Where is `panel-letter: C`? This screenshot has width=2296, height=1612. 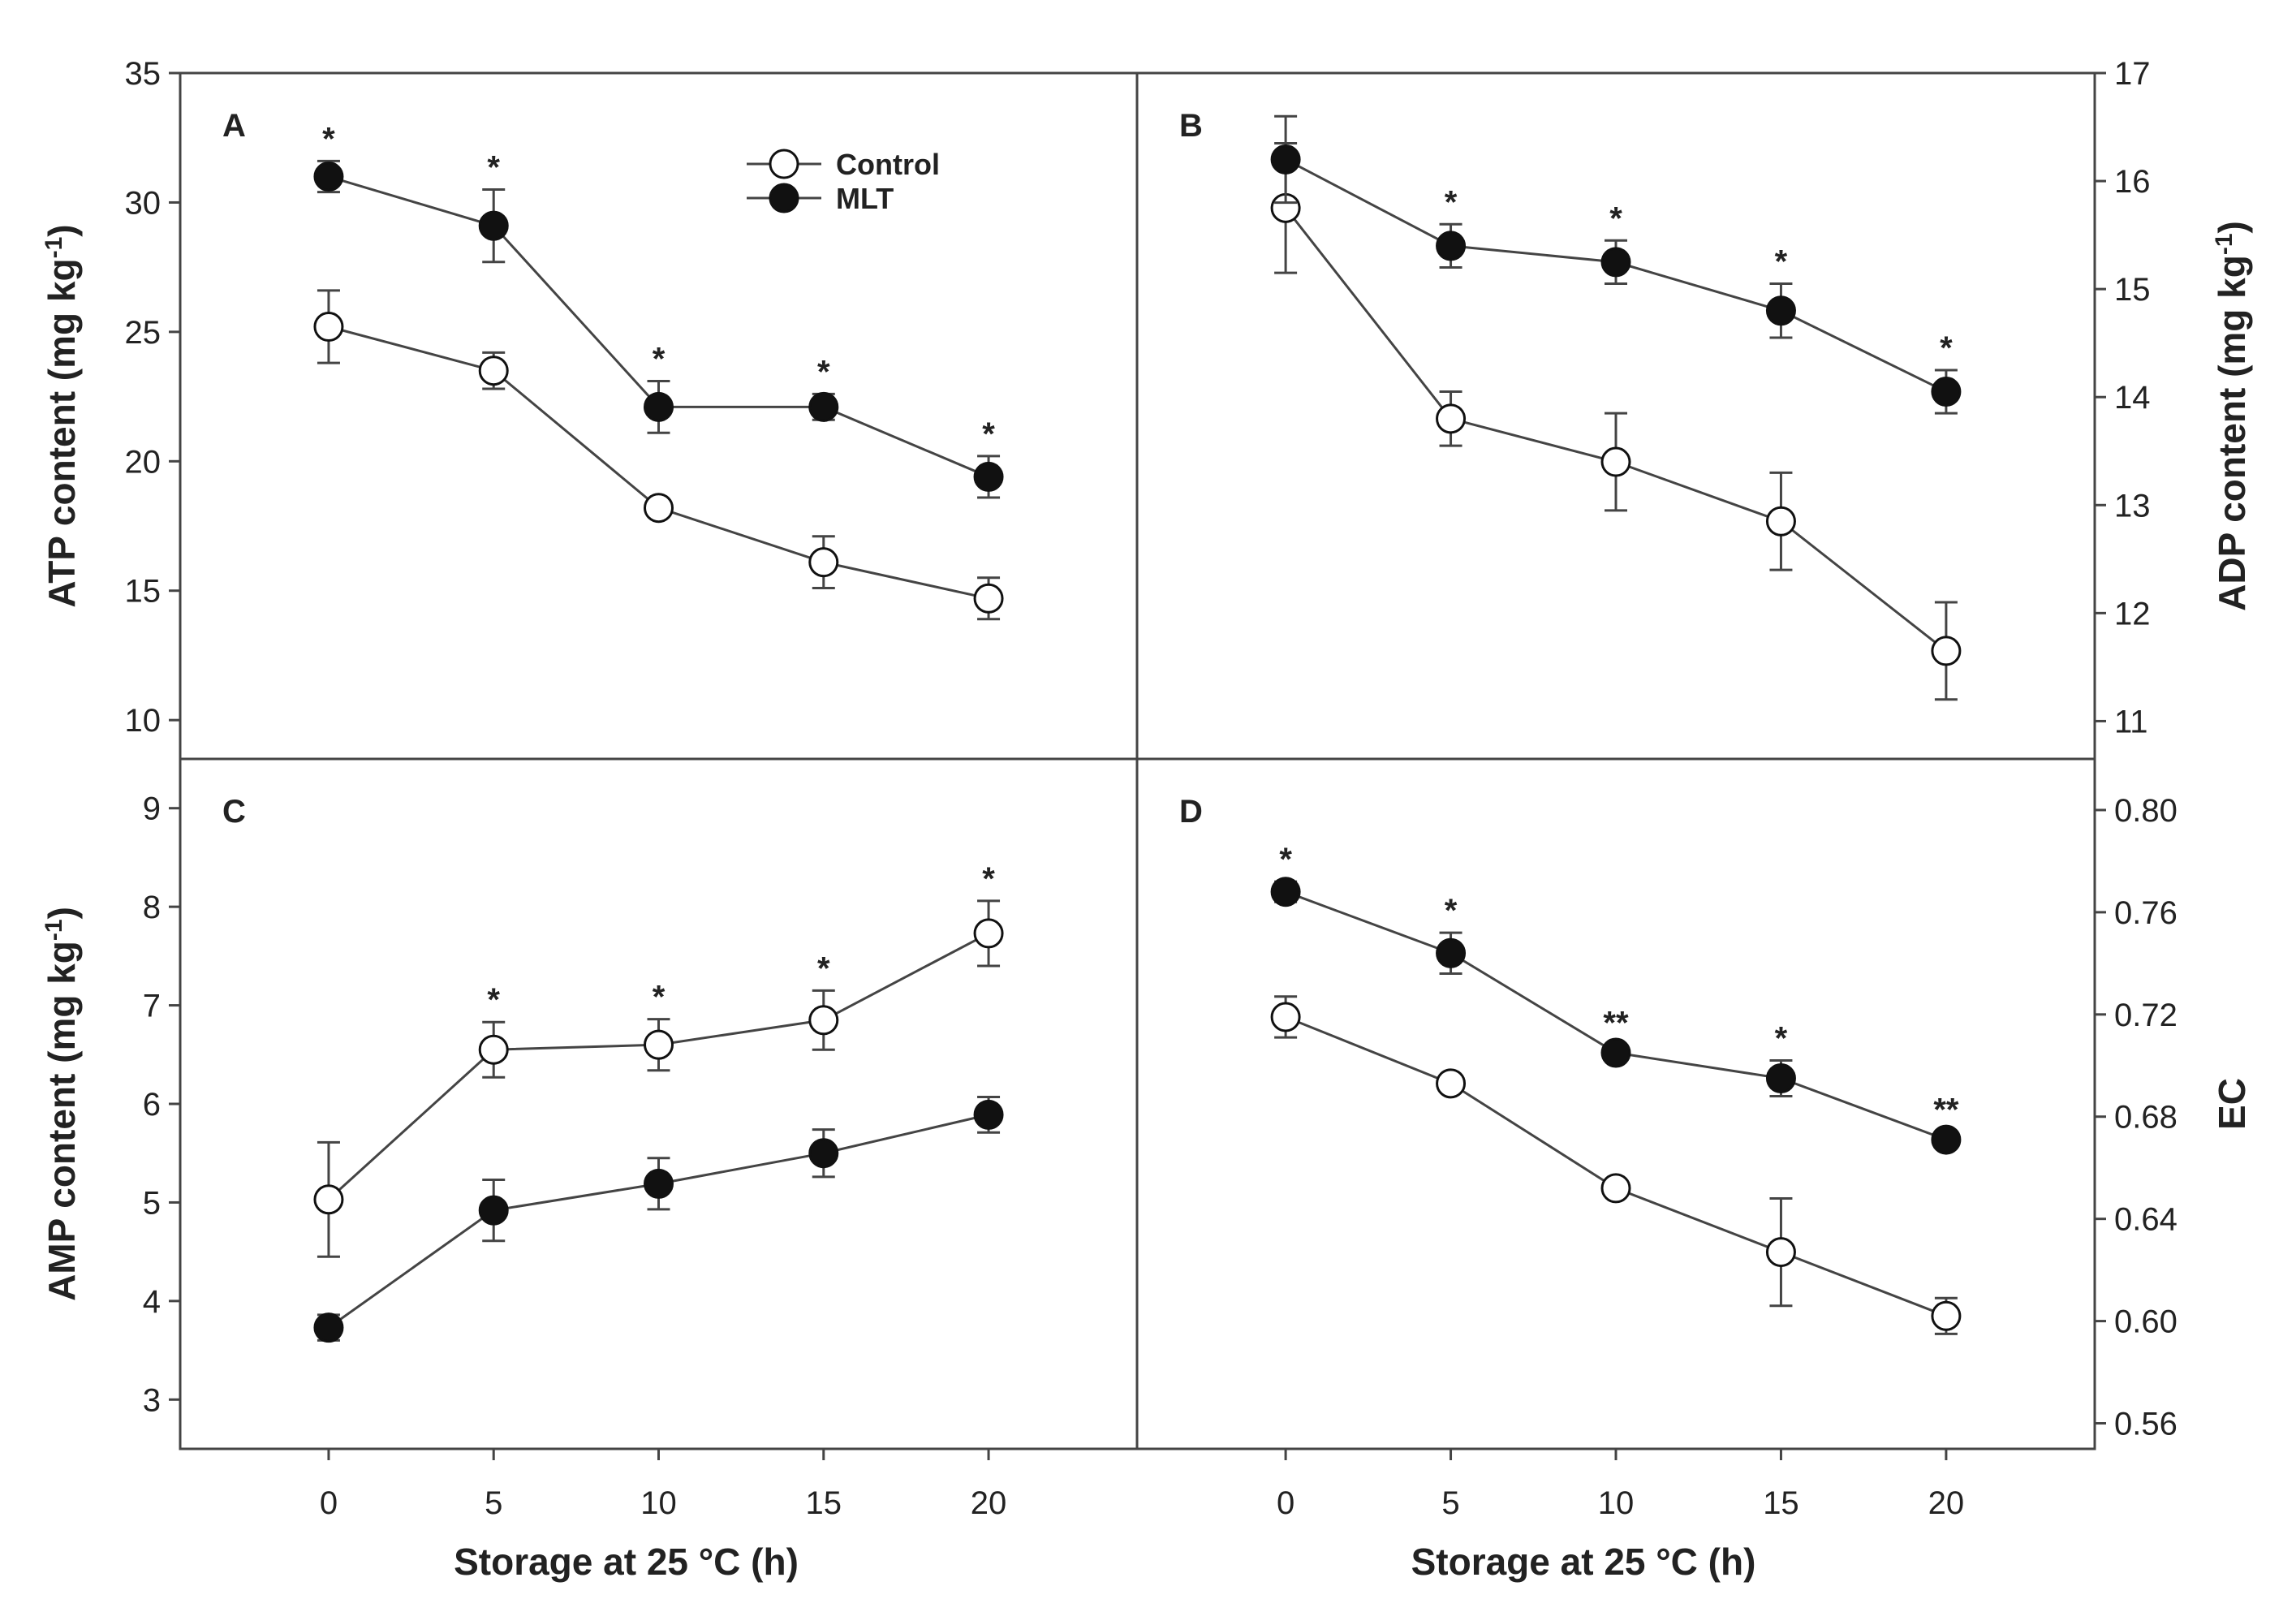
panel-letter: C is located at coordinates (234, 812).